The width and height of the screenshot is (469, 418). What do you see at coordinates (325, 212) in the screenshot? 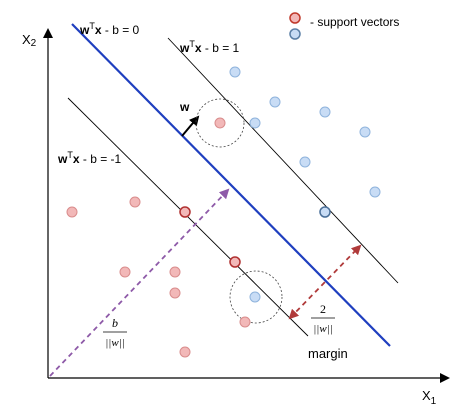
I see `blue-support-vector` at bounding box center [325, 212].